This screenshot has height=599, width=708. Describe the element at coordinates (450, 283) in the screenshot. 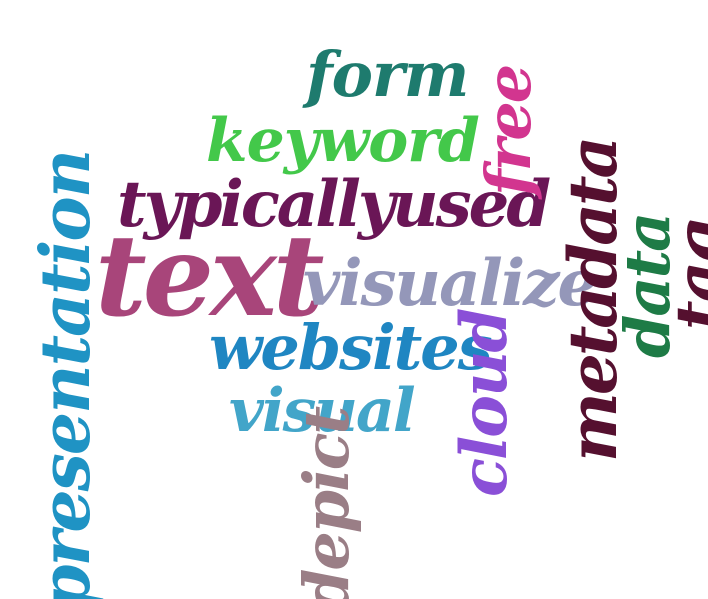

I see `word-visualize: visualize` at that location.